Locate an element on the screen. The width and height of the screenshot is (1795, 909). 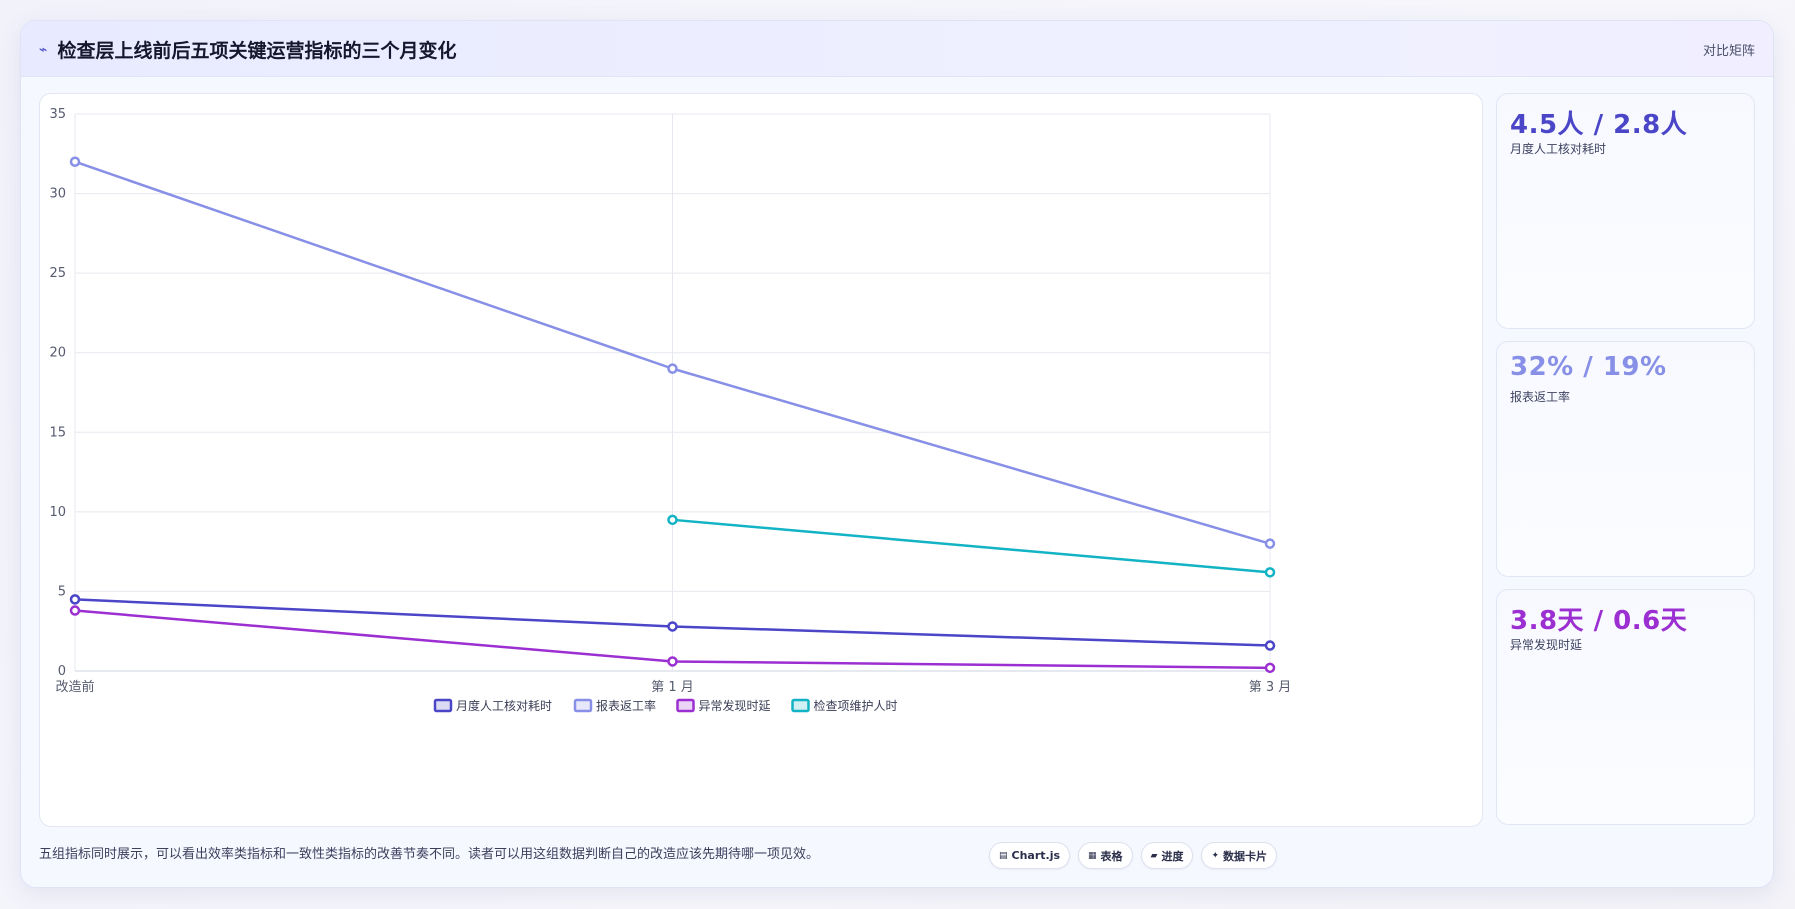
legend-label: 月度人工核对耗时 is located at coordinates (504, 705).